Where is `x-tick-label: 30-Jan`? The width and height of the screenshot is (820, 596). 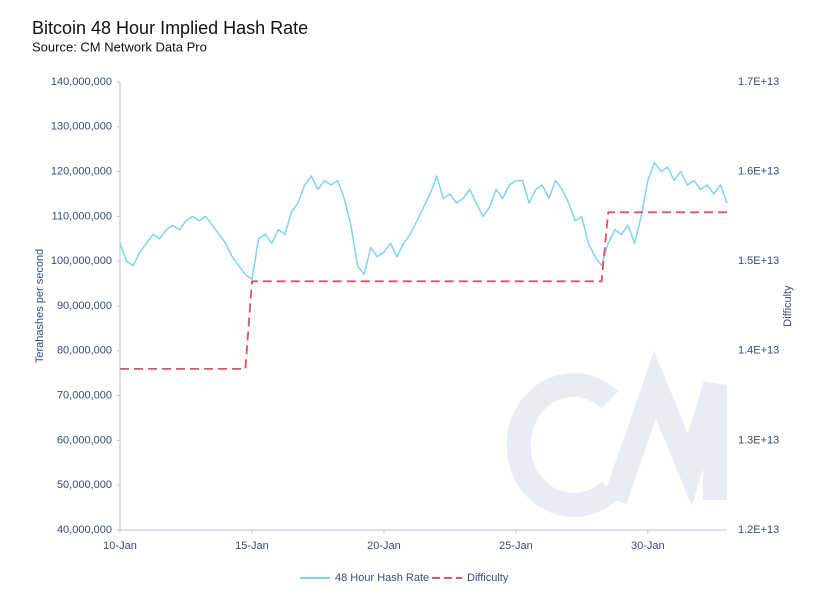
x-tick-label: 30-Jan is located at coordinates (648, 546).